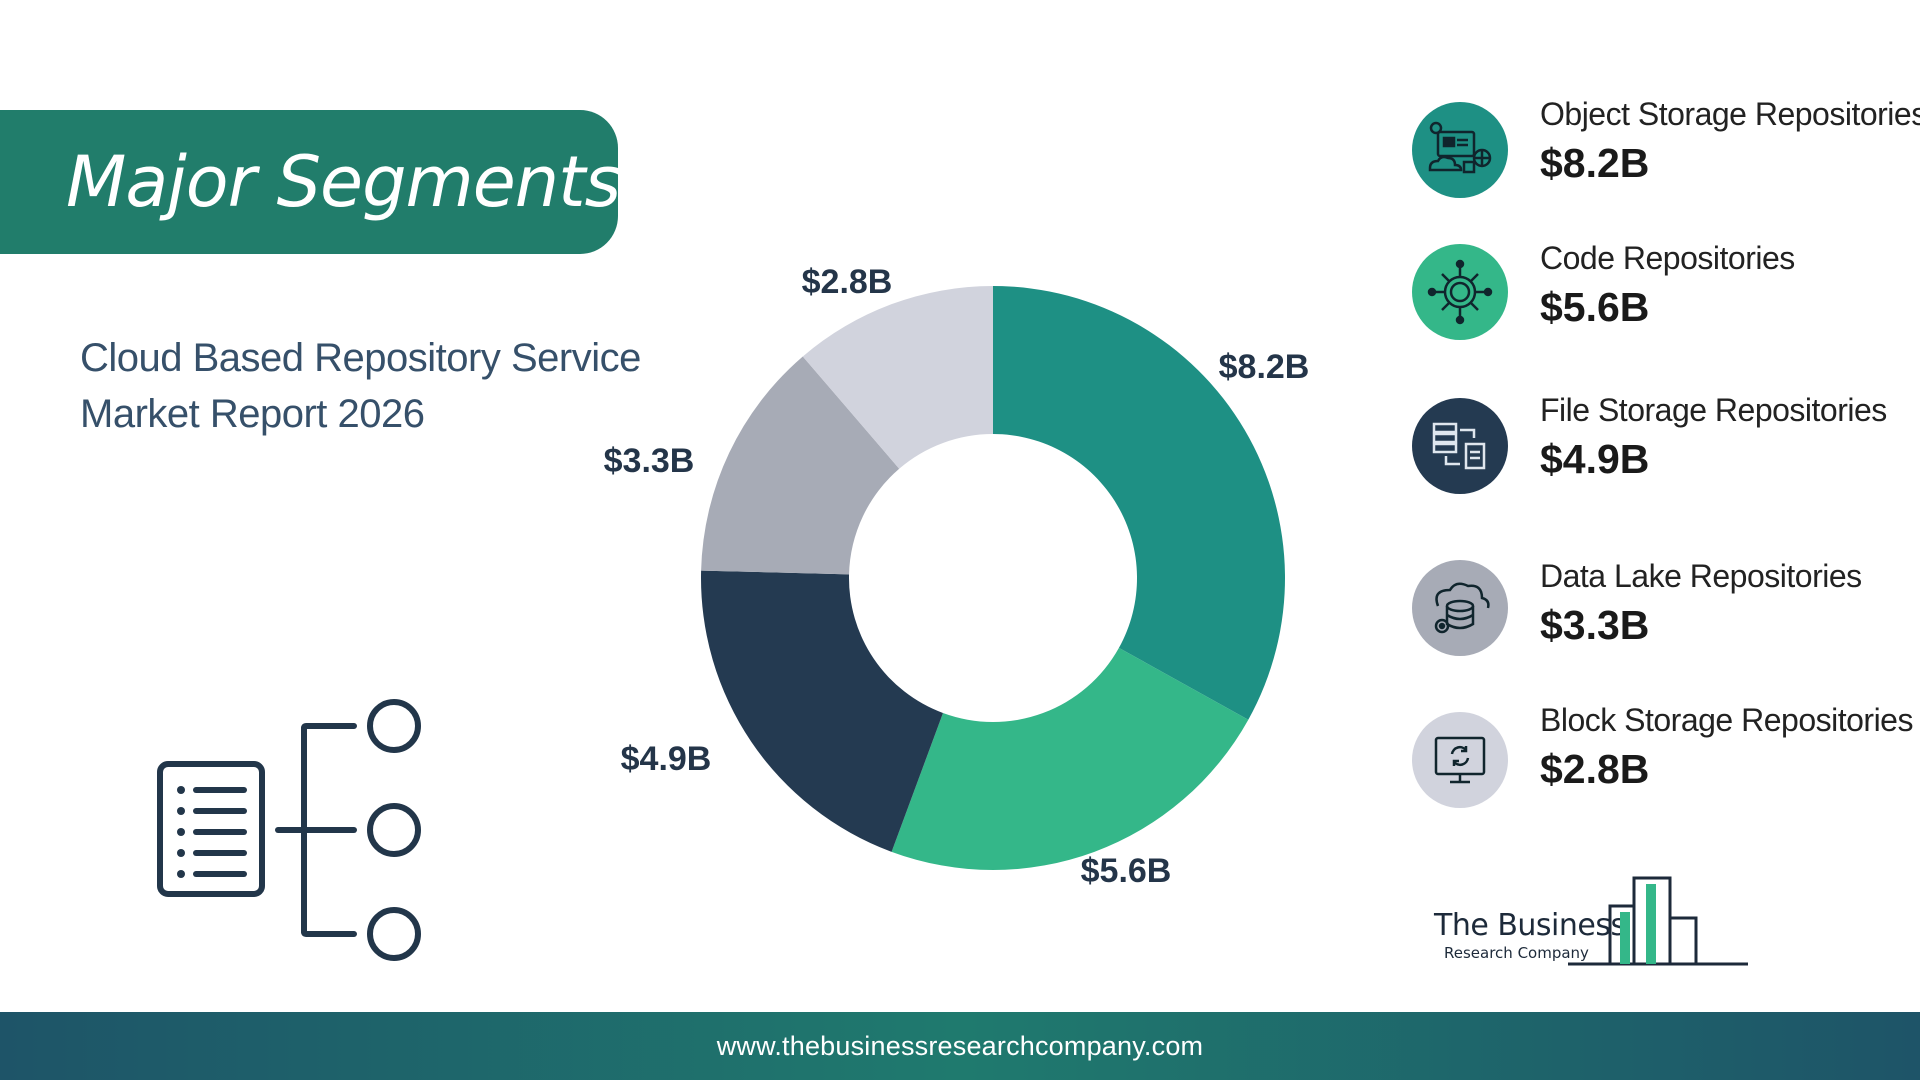  What do you see at coordinates (1726, 720) in the screenshot?
I see `legend-label-block-storage: Block Storage Repositories` at bounding box center [1726, 720].